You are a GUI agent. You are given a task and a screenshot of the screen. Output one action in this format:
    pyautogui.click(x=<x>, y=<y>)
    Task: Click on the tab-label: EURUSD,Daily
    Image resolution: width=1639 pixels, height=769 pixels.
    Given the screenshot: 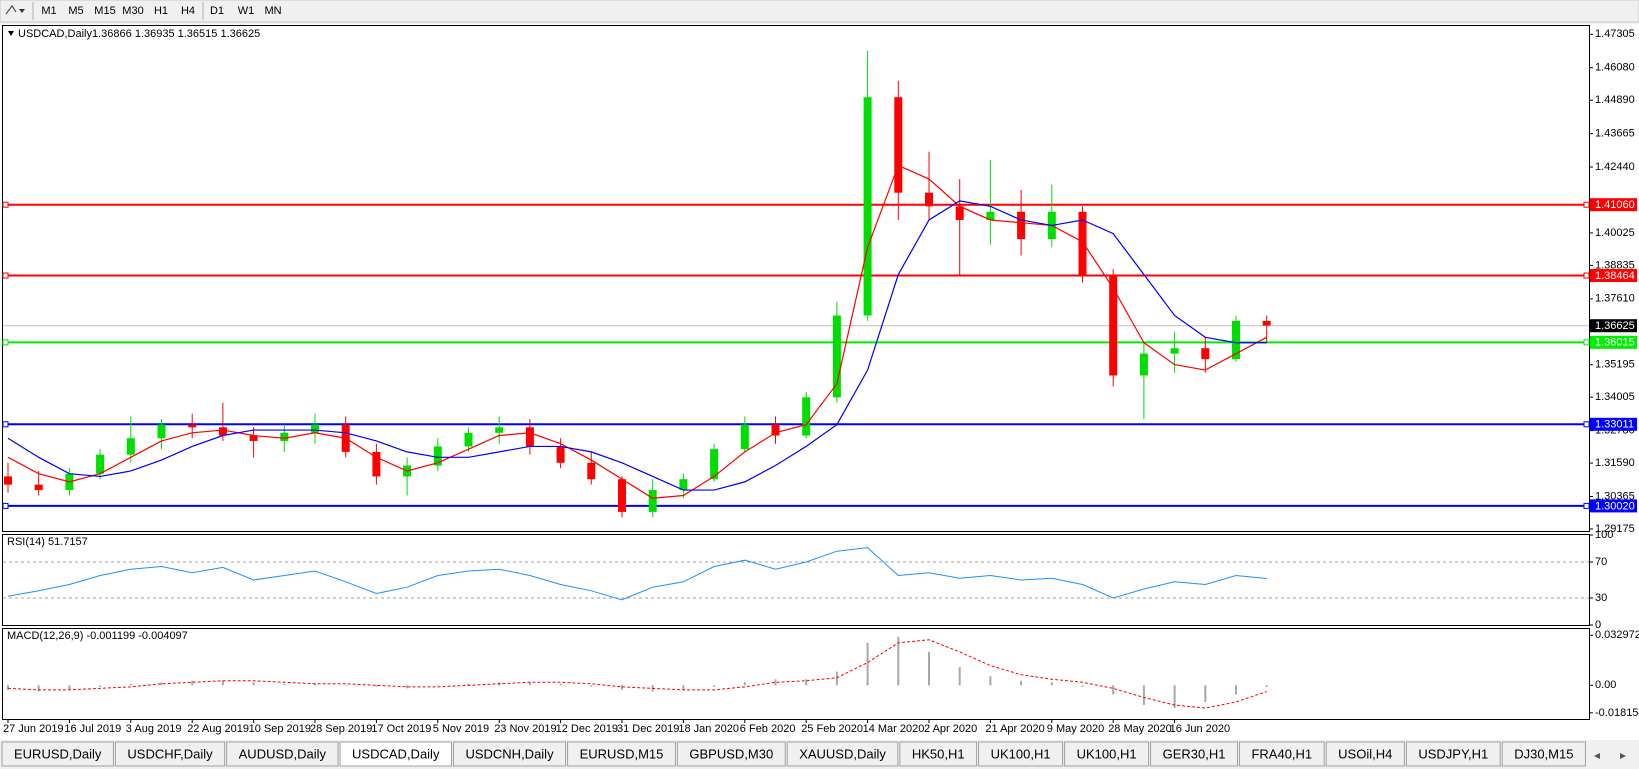 What is the action you would take?
    pyautogui.click(x=58, y=753)
    